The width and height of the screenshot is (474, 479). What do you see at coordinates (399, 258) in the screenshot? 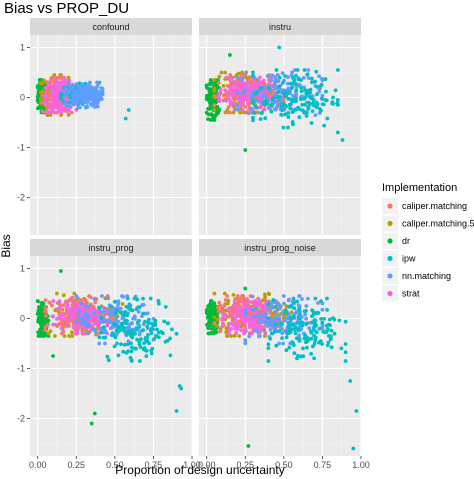
I see `legend-item-ipw: ipw` at bounding box center [399, 258].